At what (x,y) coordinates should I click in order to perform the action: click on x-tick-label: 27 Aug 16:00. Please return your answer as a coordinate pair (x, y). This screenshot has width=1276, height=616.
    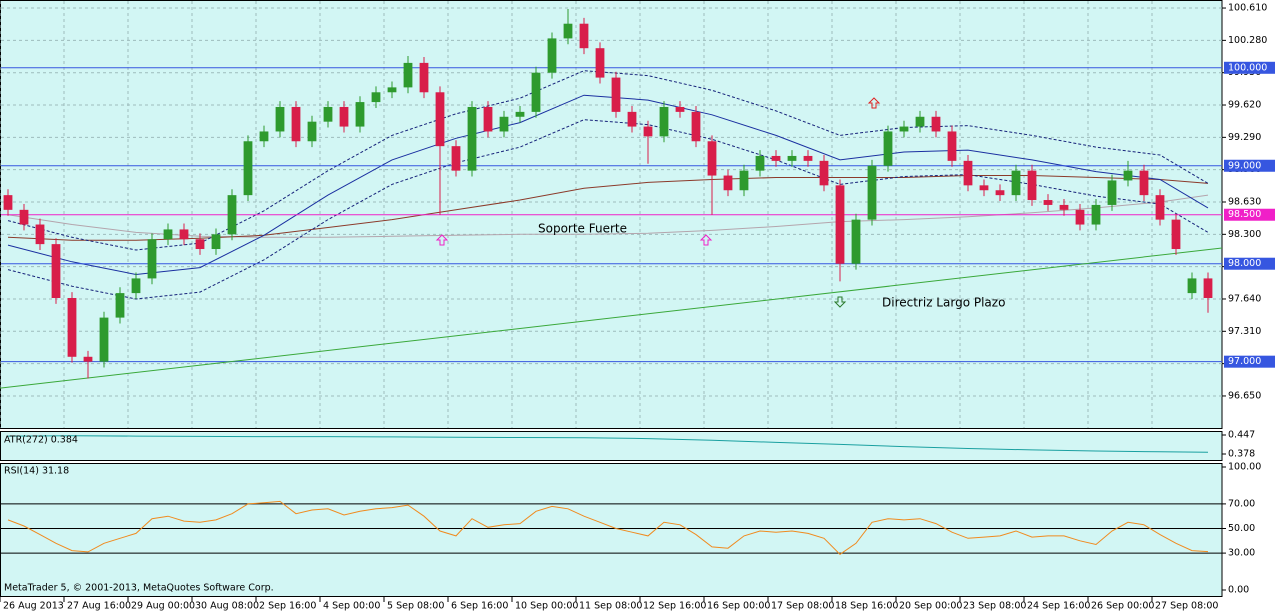
    Looking at the image, I should click on (99, 606).